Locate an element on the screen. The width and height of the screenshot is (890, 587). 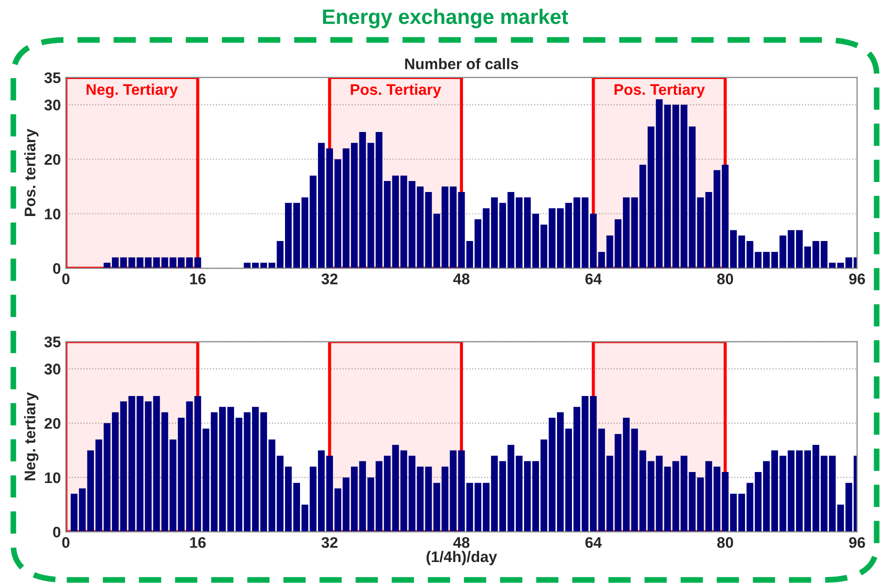
x-axis-title: (1/4h)/day is located at coordinates (462, 558).